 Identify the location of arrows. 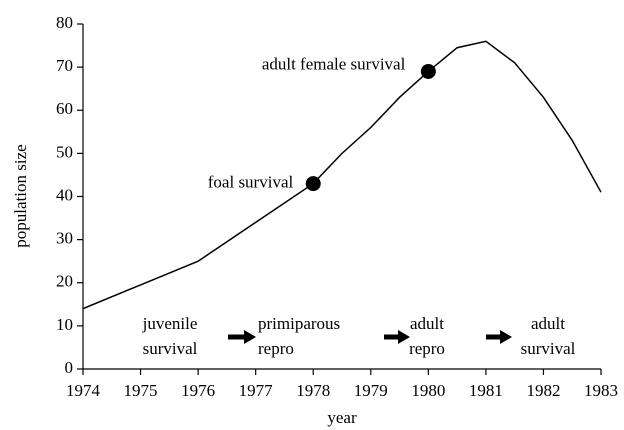
(370, 337).